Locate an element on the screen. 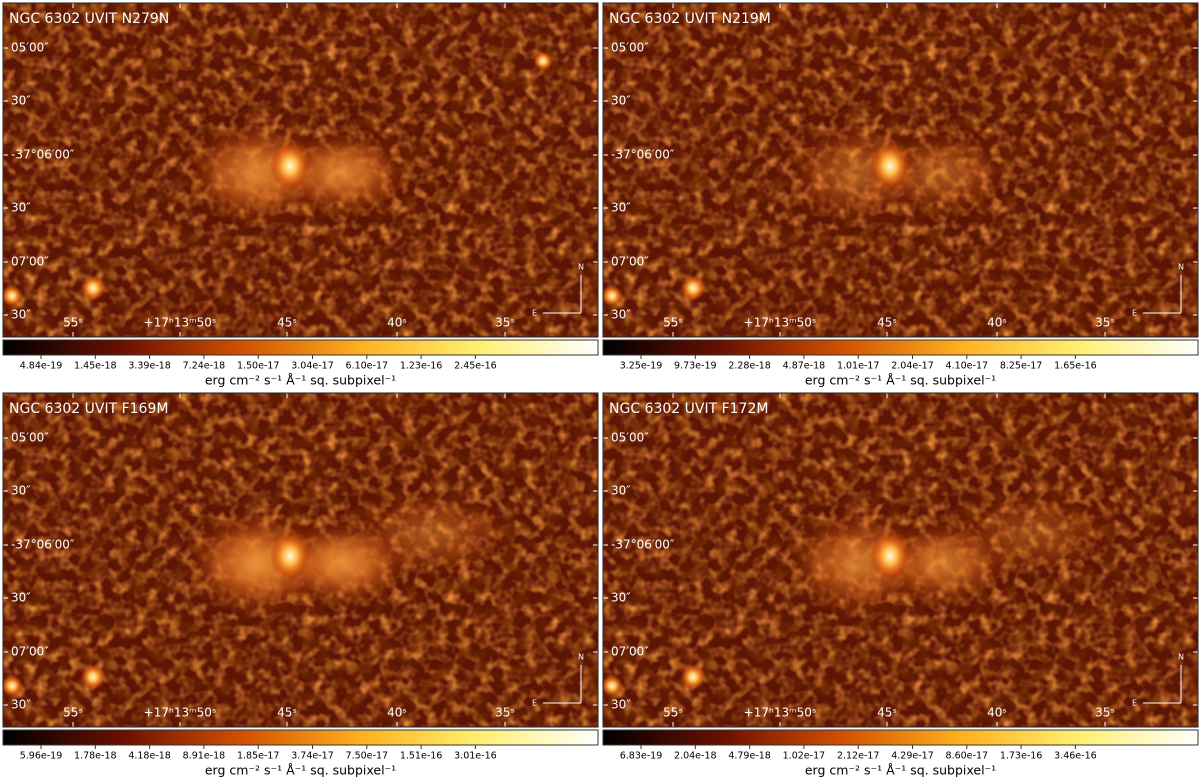  colorbar-tick-label: 3.25e-19 is located at coordinates (641, 366).